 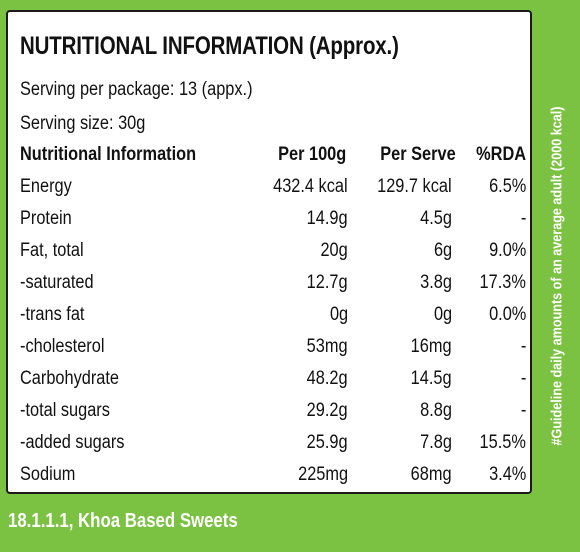 I want to click on table-row-carbohydrate: Carbohydrate 48.2g 14.5g -, so click(x=274, y=384).